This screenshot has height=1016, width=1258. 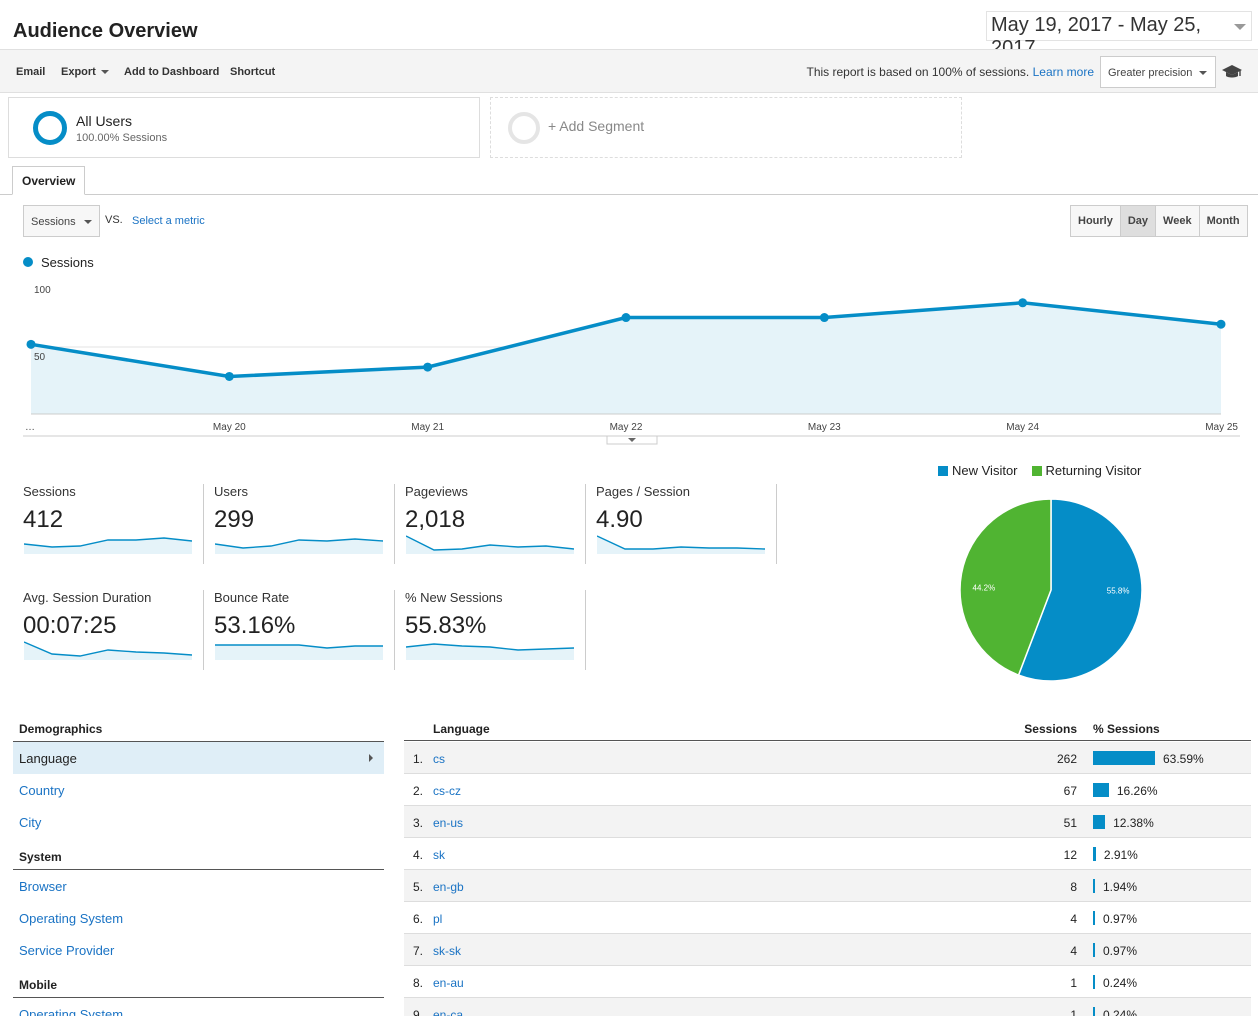 I want to click on sparkline-area, so click(x=681, y=545).